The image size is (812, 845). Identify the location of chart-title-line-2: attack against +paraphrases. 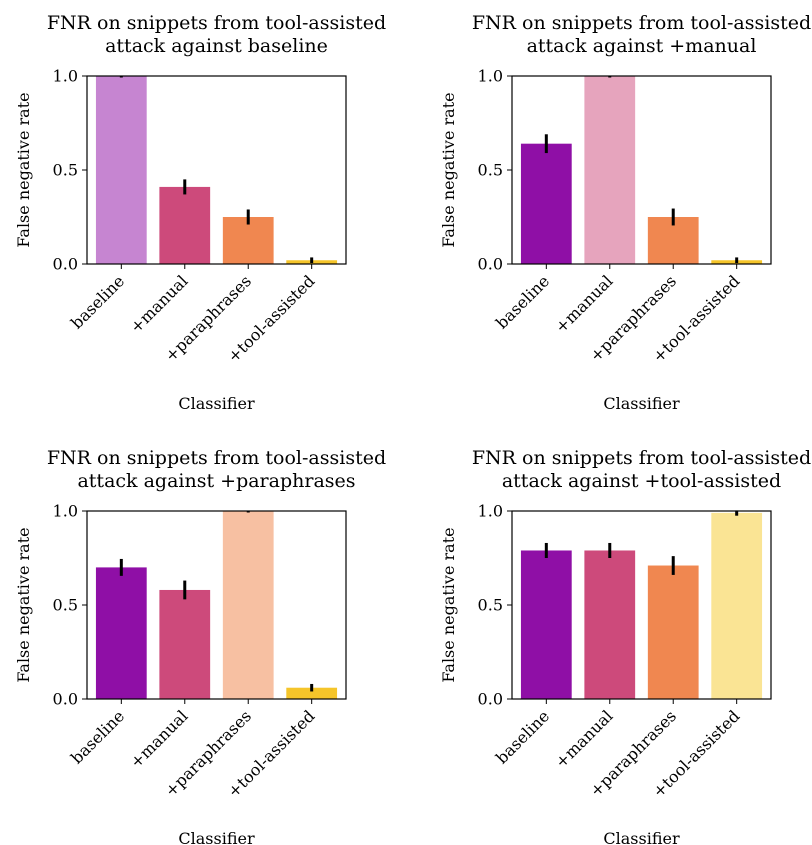
(216, 481).